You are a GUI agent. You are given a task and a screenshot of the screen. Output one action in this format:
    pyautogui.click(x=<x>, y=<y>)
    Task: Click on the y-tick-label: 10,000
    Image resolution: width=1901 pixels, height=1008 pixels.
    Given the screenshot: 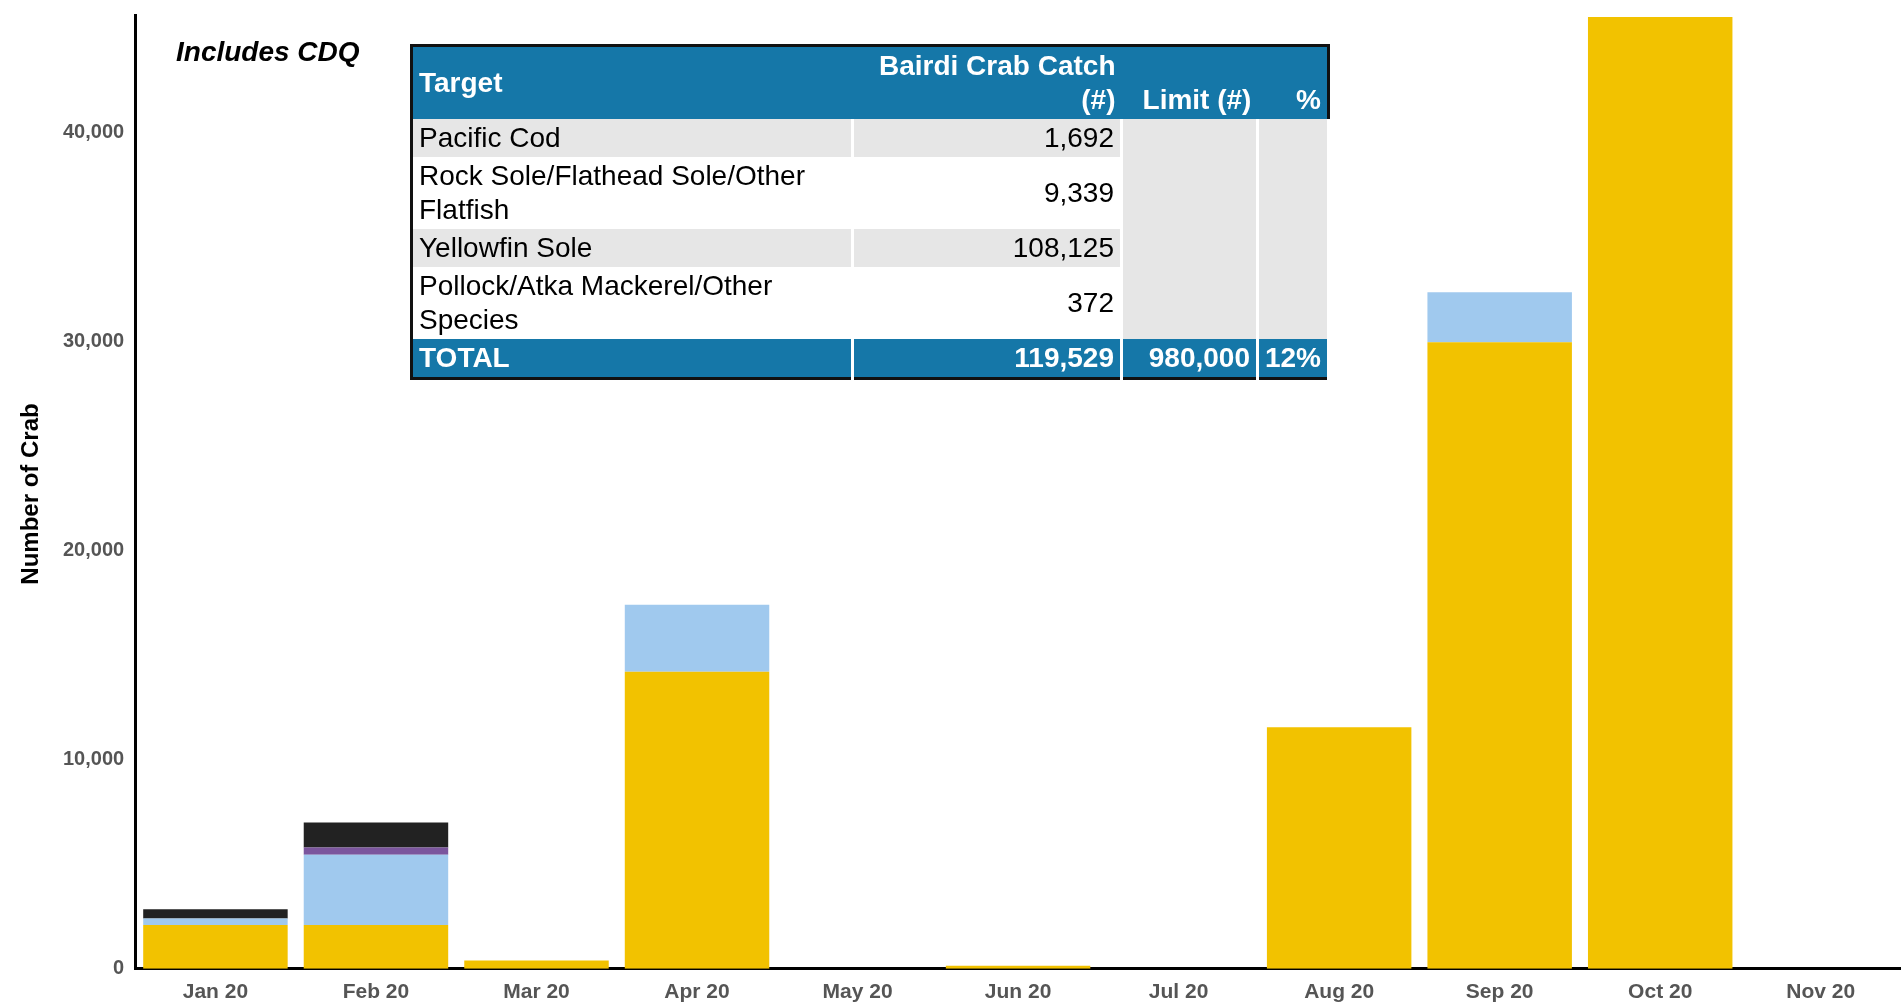 What is the action you would take?
    pyautogui.click(x=94, y=758)
    